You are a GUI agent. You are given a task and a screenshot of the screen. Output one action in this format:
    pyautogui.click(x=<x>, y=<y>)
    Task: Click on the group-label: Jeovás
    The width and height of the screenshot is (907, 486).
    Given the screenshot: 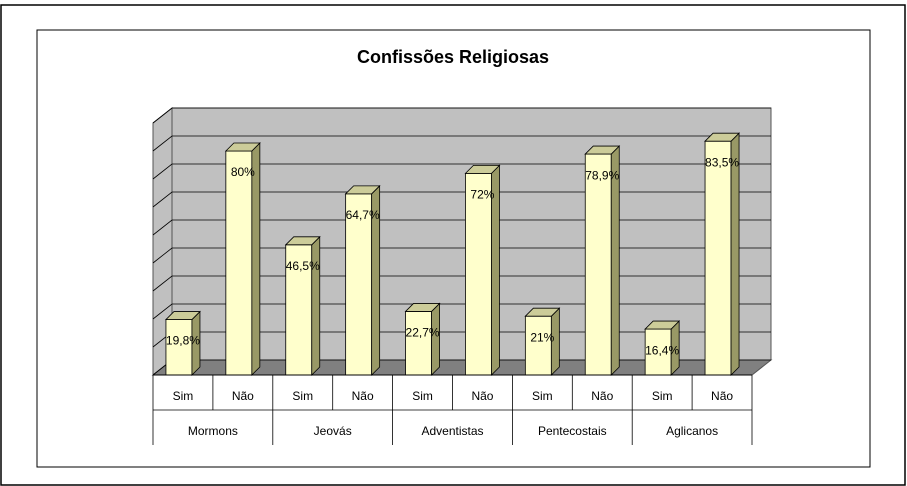 What is the action you would take?
    pyautogui.click(x=333, y=431)
    